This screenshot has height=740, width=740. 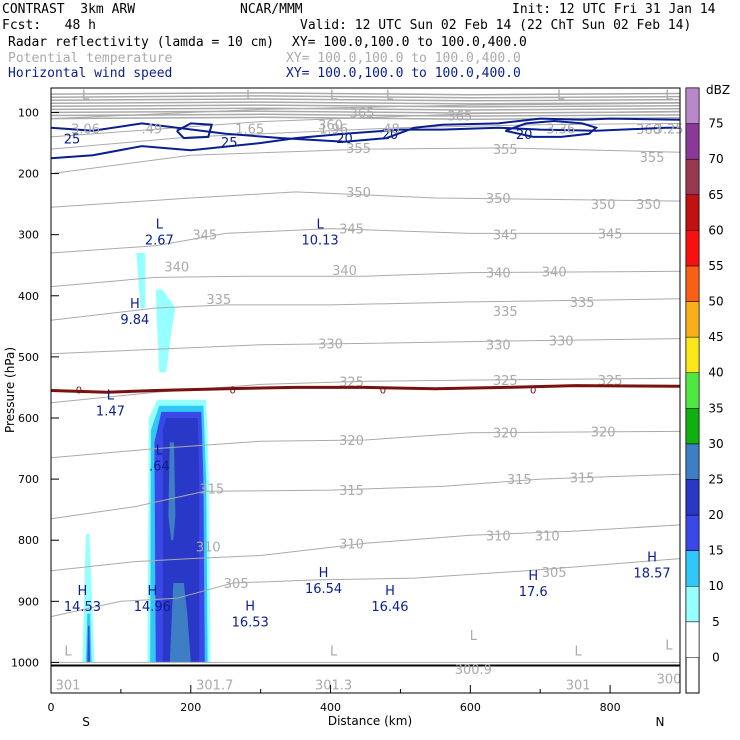 What do you see at coordinates (365, 130) in the screenshot?
I see `wind-contour` at bounding box center [365, 130].